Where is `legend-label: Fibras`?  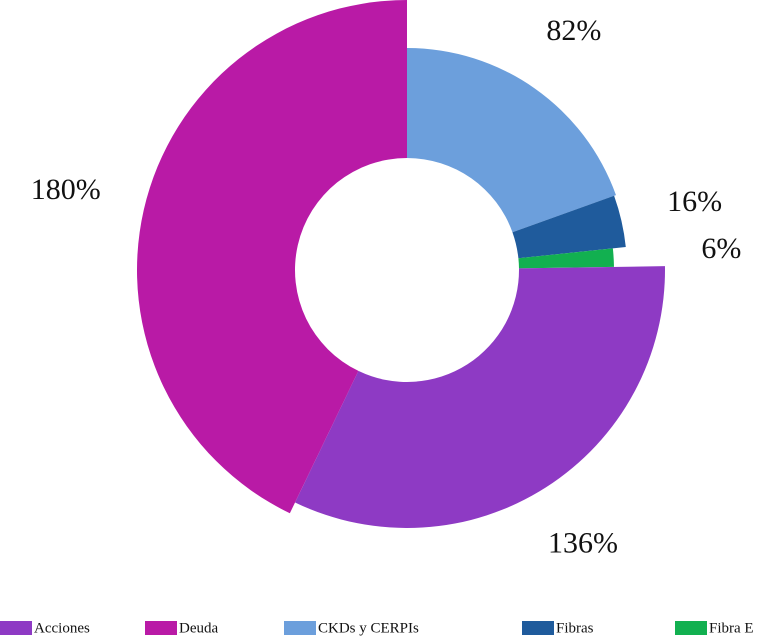 legend-label: Fibras is located at coordinates (575, 628).